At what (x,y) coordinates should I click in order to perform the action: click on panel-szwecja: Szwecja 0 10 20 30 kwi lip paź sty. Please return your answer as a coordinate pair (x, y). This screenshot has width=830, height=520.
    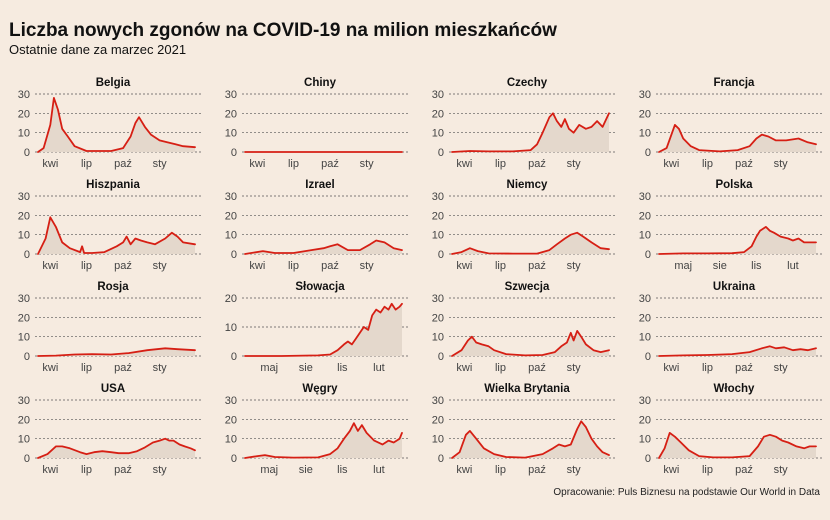
    Looking at the image, I should click on (517, 327).